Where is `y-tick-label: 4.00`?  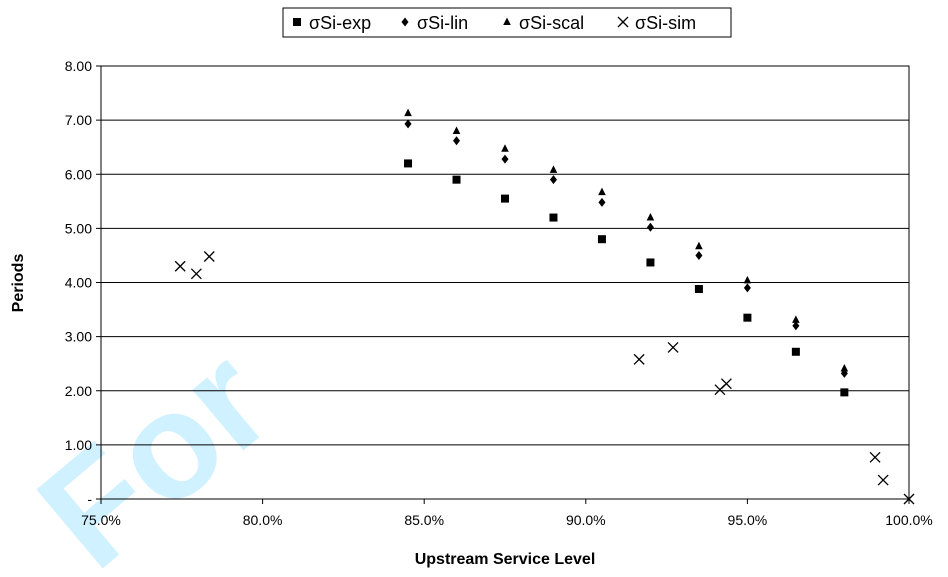
y-tick-label: 4.00 is located at coordinates (78, 283).